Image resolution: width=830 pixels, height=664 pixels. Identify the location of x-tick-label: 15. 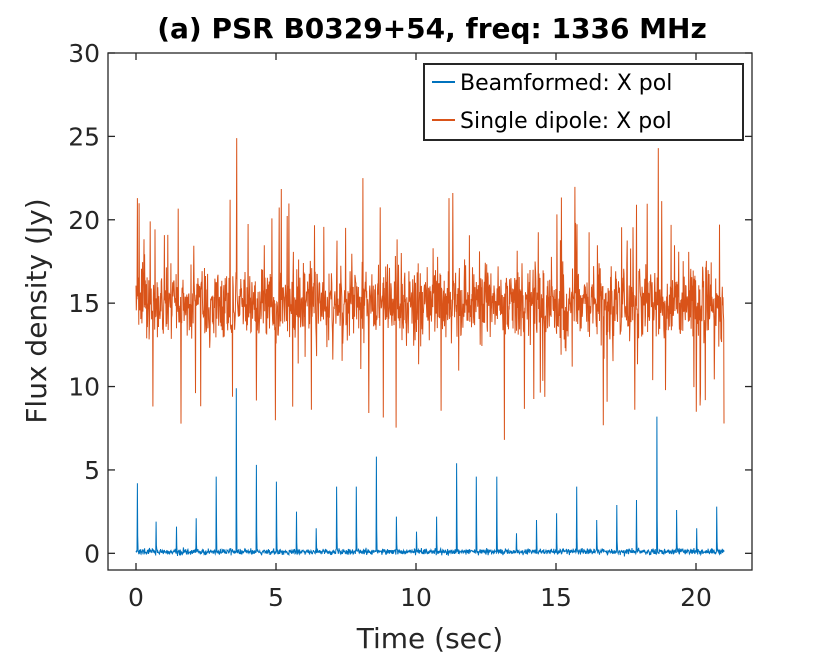
(556, 597).